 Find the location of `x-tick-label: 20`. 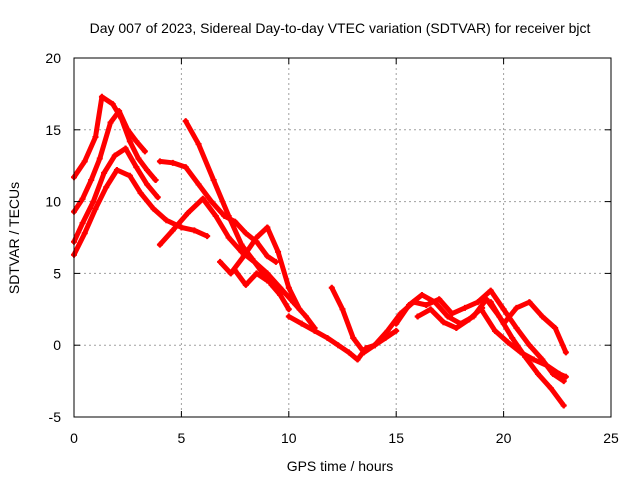

x-tick-label: 20 is located at coordinates (504, 438).